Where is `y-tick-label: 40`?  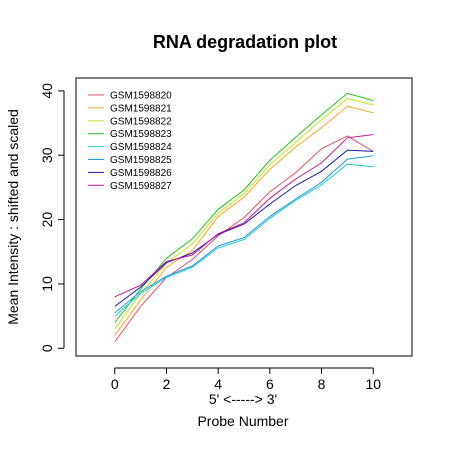 y-tick-label: 40 is located at coordinates (47, 91).